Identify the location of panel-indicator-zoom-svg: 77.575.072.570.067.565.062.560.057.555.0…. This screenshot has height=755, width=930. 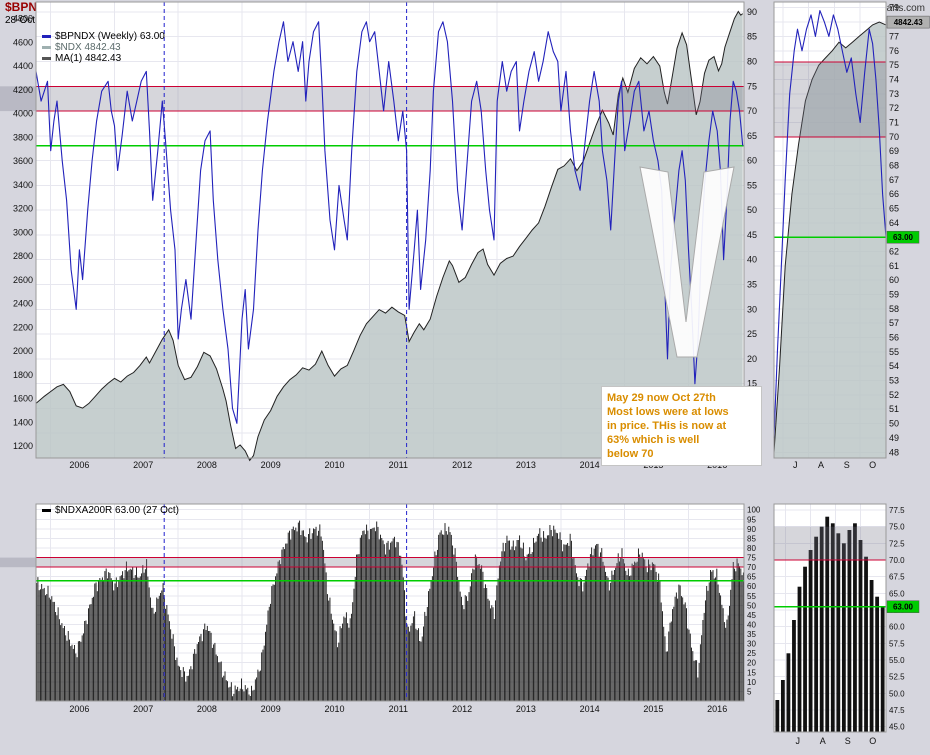
(846, 624).